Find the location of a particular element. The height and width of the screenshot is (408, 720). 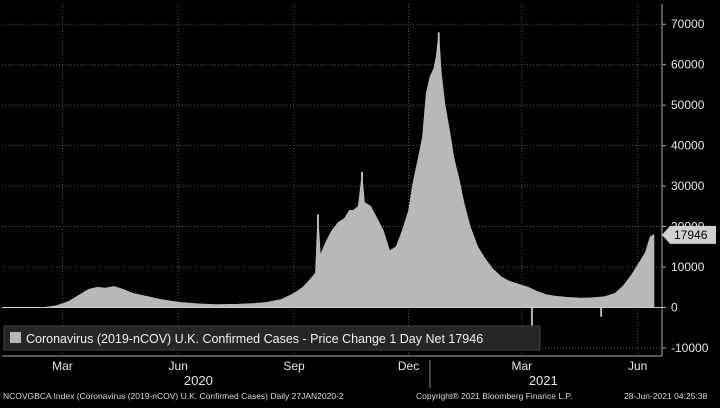

x-tick-label: Dec is located at coordinates (408, 366).